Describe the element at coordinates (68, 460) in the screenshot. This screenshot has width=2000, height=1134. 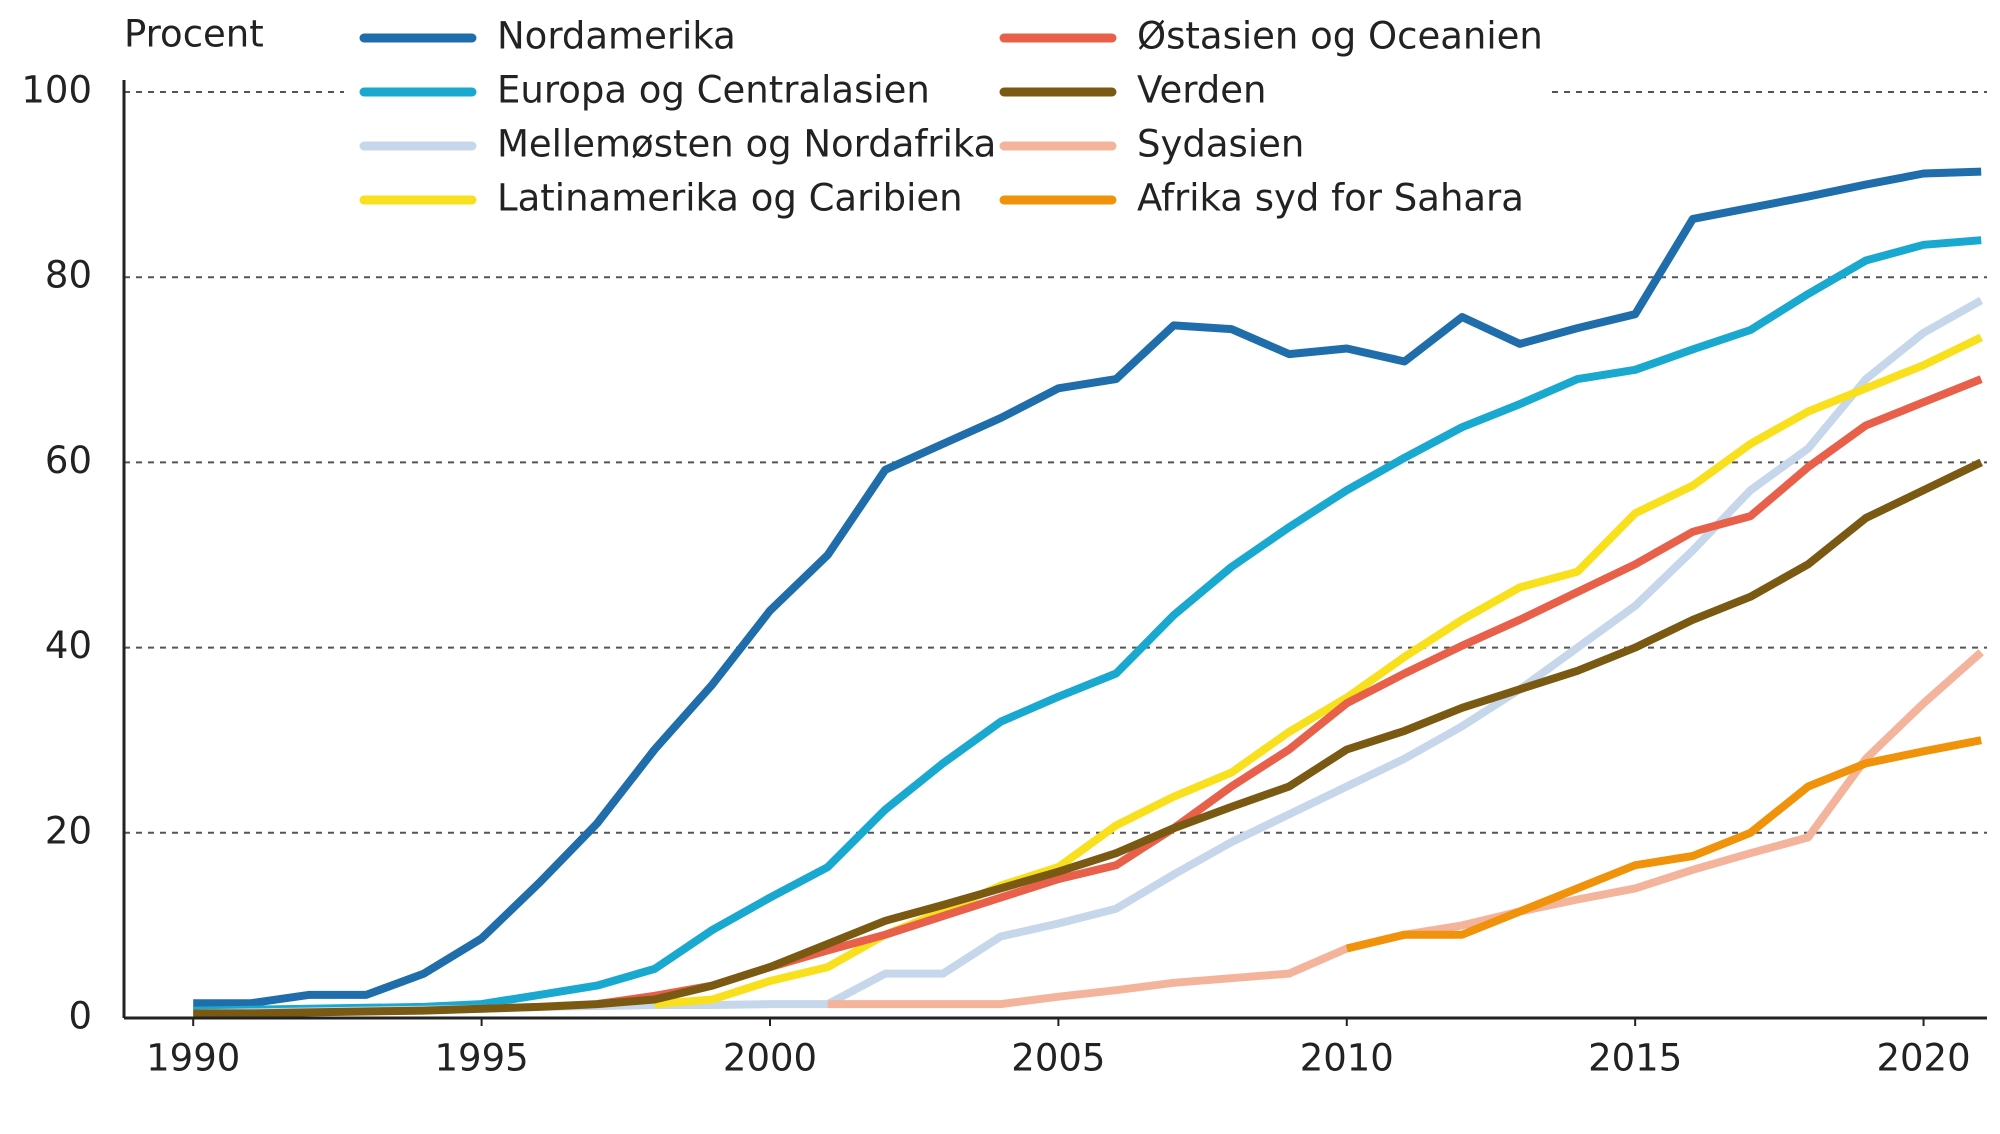
I see `y-tick-label: 60` at that location.